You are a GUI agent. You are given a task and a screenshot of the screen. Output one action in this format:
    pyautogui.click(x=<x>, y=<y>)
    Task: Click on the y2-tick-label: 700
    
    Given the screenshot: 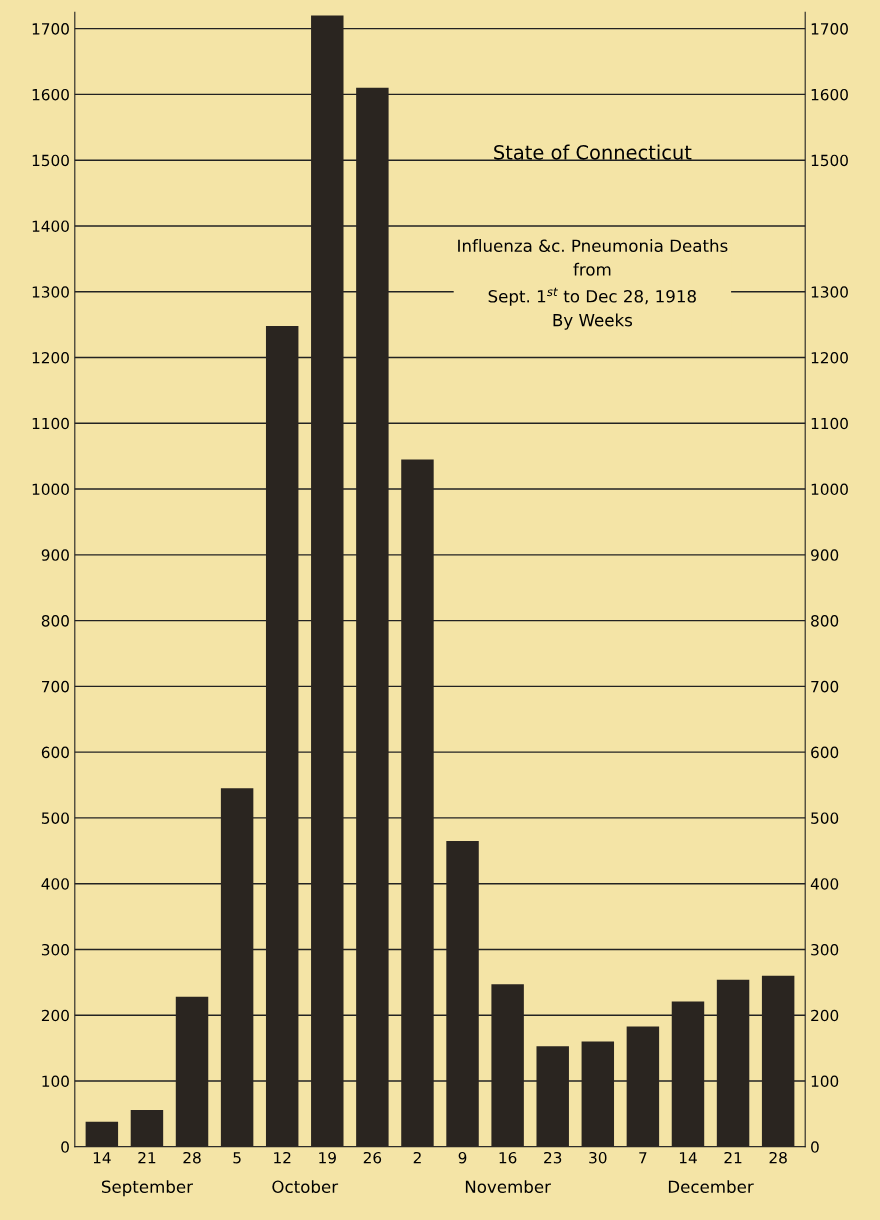 What is the action you would take?
    pyautogui.click(x=825, y=686)
    